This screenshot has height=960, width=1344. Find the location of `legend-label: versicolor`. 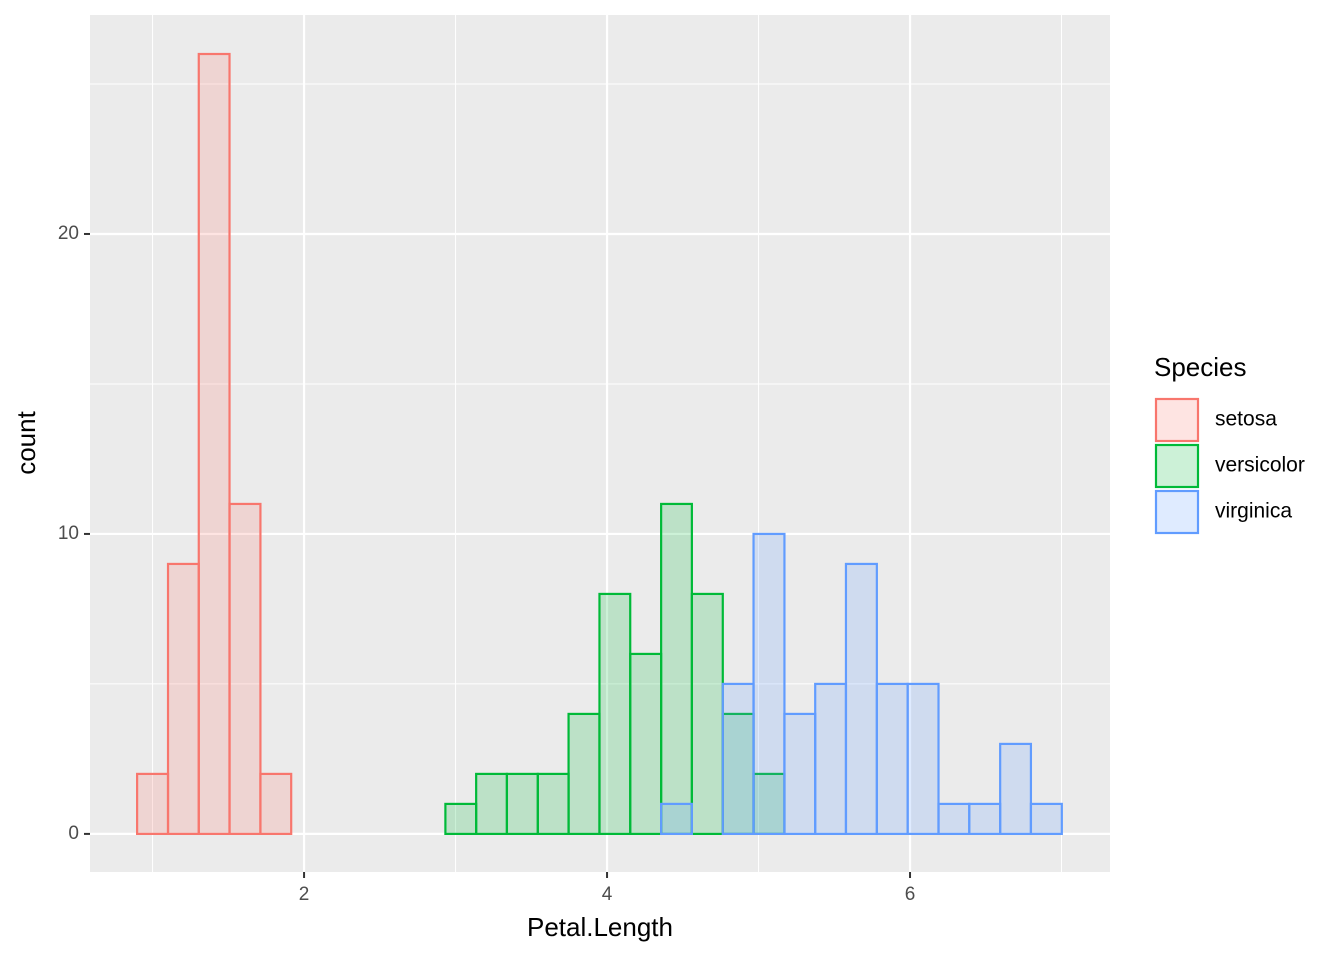

legend-label: versicolor is located at coordinates (1260, 465).